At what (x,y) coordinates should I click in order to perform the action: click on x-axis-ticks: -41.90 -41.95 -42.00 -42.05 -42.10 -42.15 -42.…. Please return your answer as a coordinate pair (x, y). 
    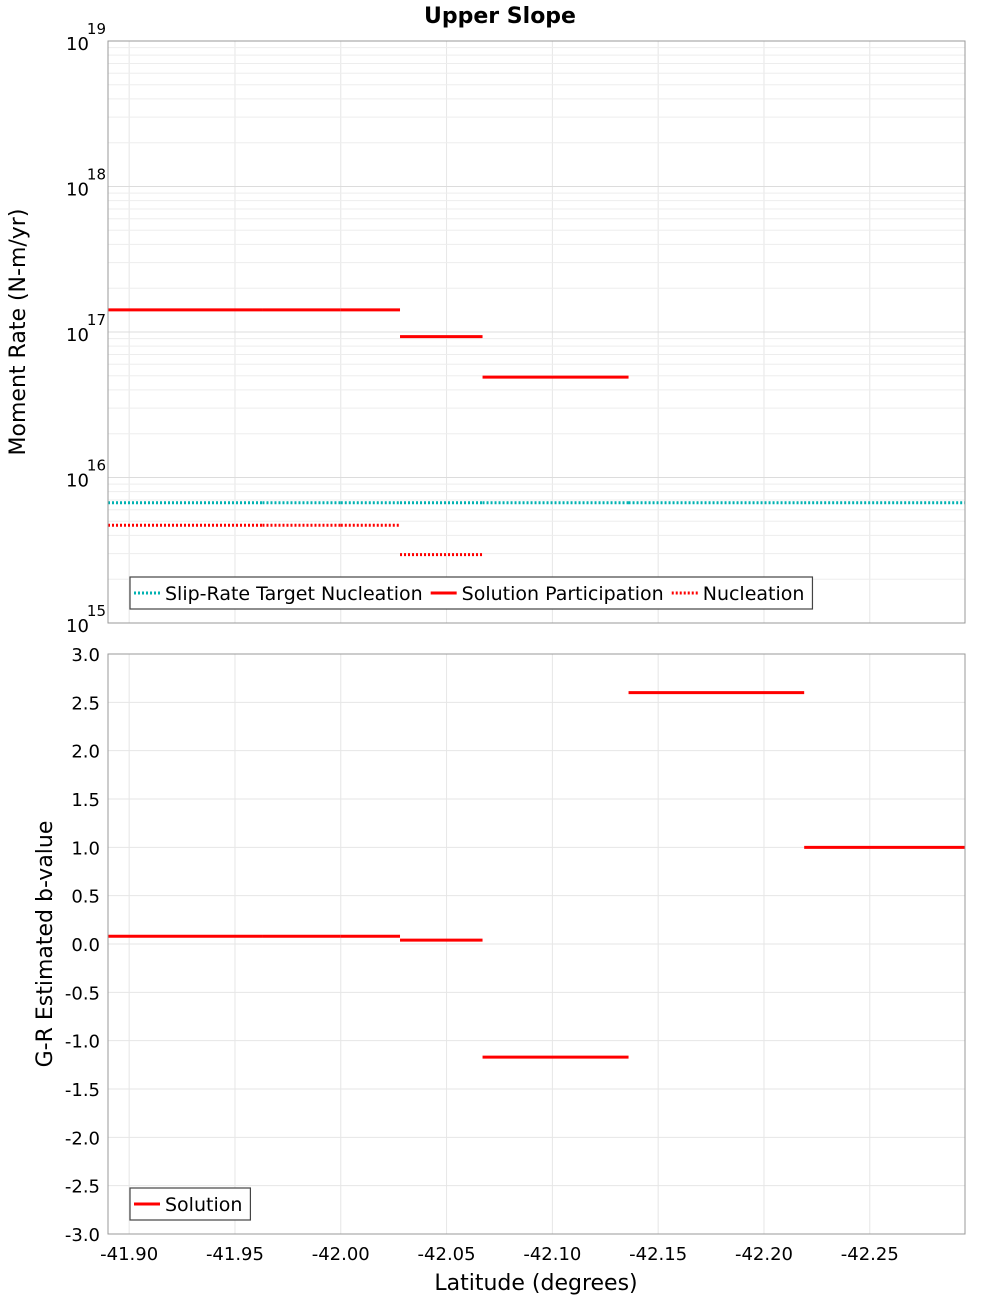
    Looking at the image, I should click on (499, 1254).